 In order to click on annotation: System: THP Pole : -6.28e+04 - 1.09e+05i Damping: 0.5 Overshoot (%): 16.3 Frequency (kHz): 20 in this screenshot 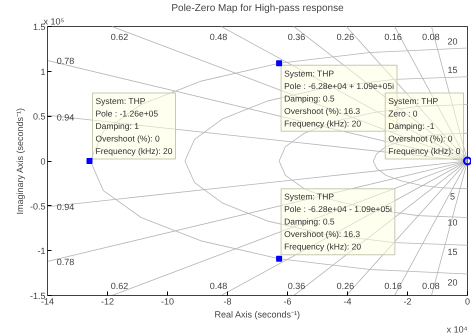, I will do `click(338, 222)`.